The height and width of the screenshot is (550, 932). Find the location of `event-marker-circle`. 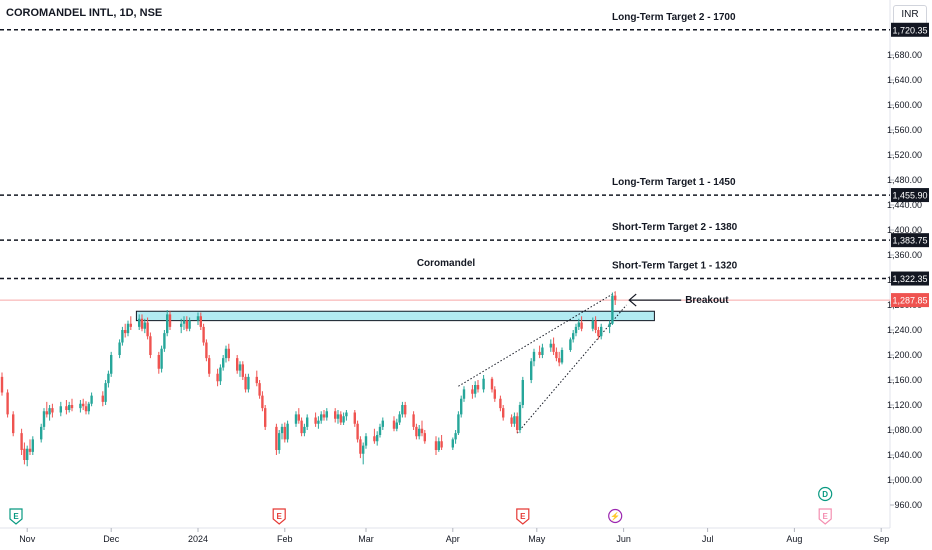

event-marker-circle is located at coordinates (825, 494).